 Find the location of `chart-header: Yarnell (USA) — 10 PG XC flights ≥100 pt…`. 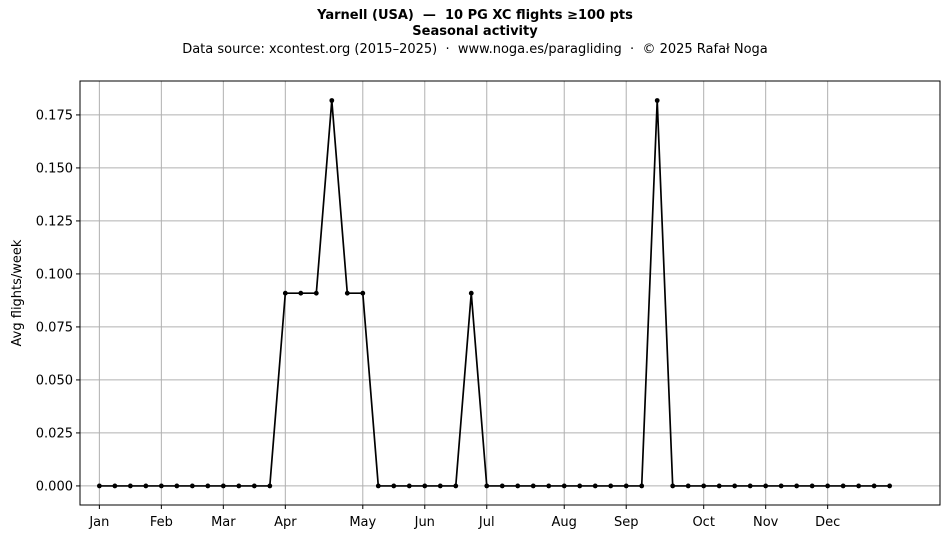

chart-header: Yarnell (USA) — 10 PG XC flights ≥100 pt… is located at coordinates (475, 33).